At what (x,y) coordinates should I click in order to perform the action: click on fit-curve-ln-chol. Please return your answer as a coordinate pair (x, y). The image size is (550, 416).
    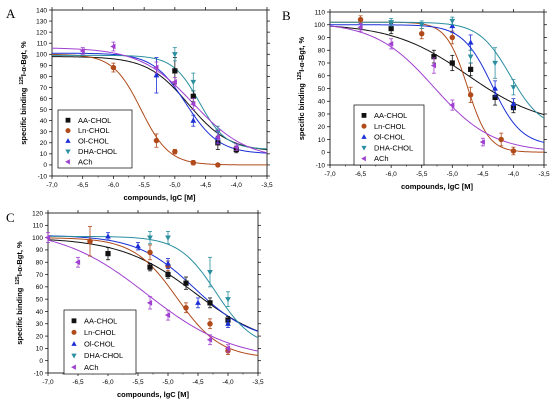
    Looking at the image, I should click on (153, 296).